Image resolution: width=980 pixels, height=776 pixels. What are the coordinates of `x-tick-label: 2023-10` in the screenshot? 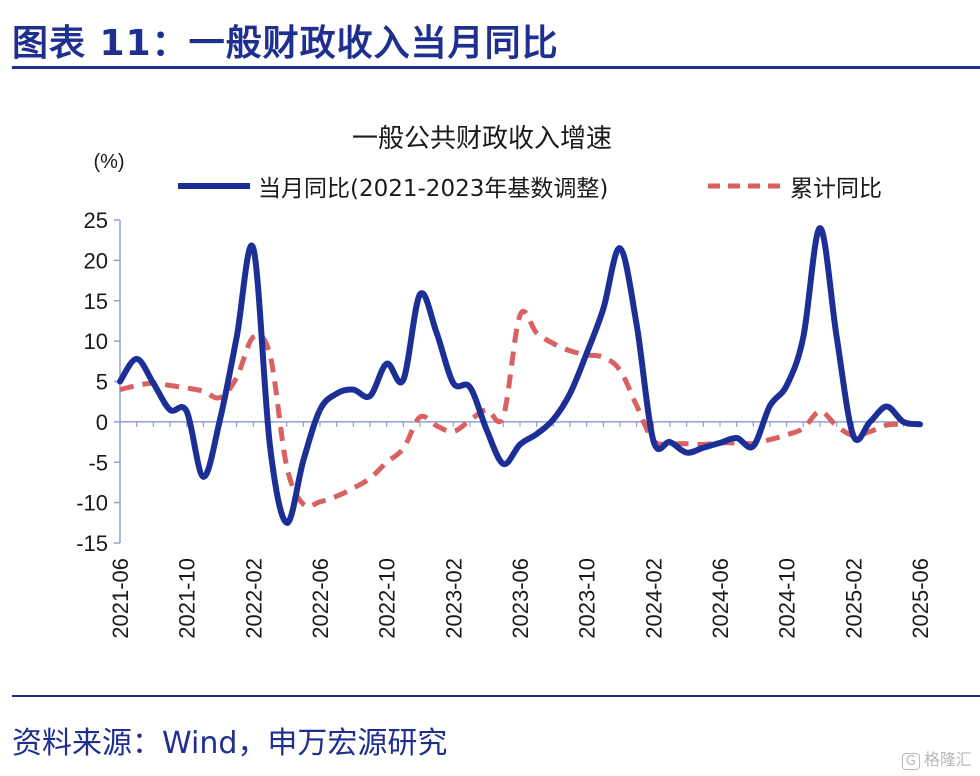 It's located at (587, 598).